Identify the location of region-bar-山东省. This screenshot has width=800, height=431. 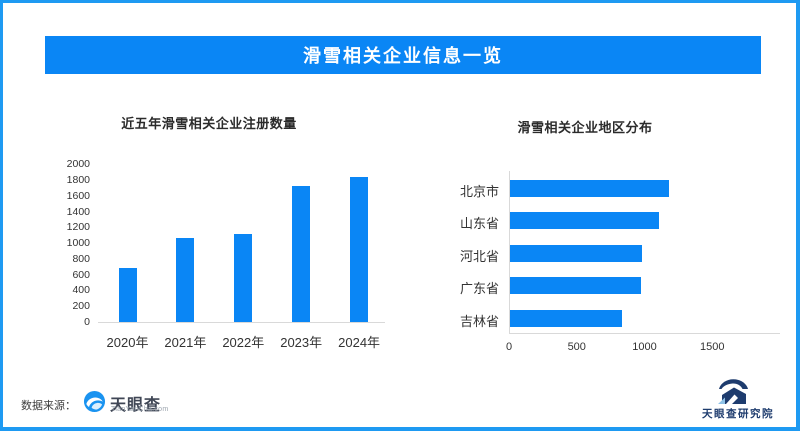
(585, 221).